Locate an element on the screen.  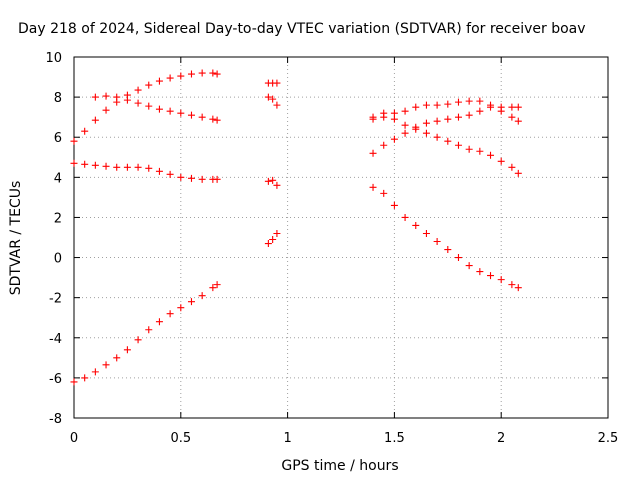
x-tick-label: 2.5 is located at coordinates (608, 438).